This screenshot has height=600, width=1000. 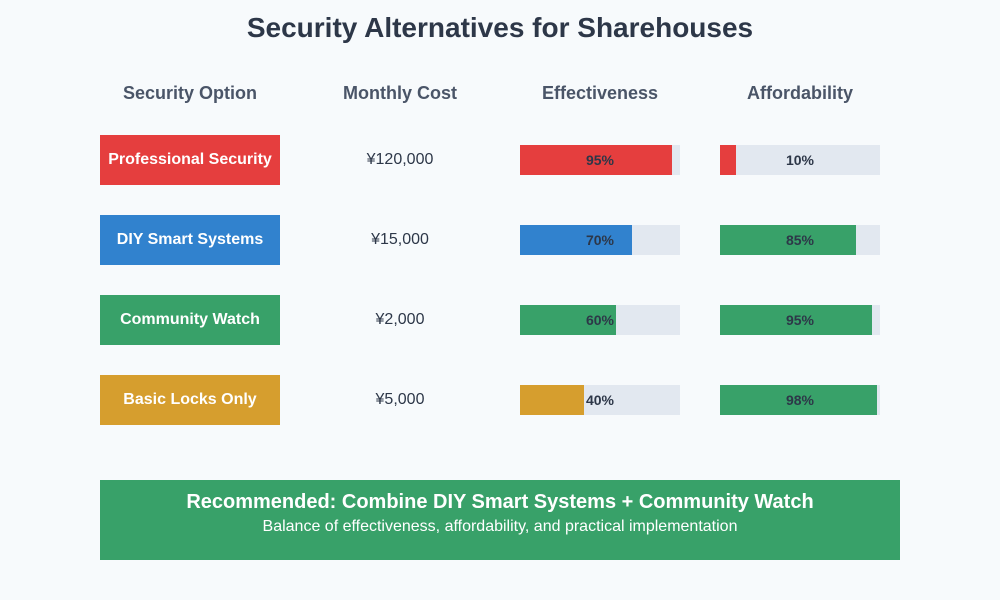 I want to click on monthly-cost: ¥2,000, so click(x=400, y=319).